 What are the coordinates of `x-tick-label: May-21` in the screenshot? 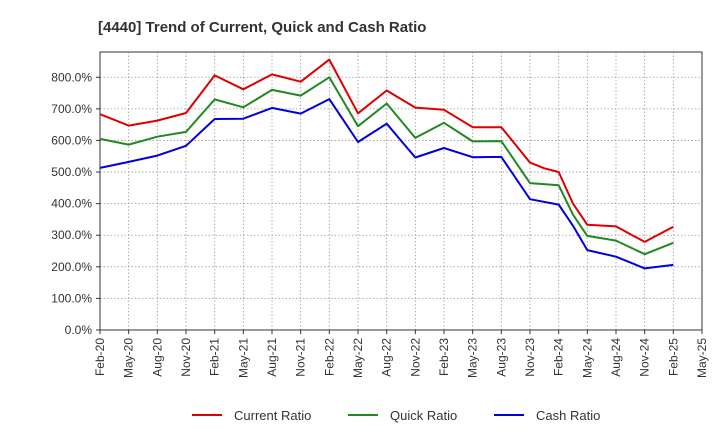 It's located at (243, 358).